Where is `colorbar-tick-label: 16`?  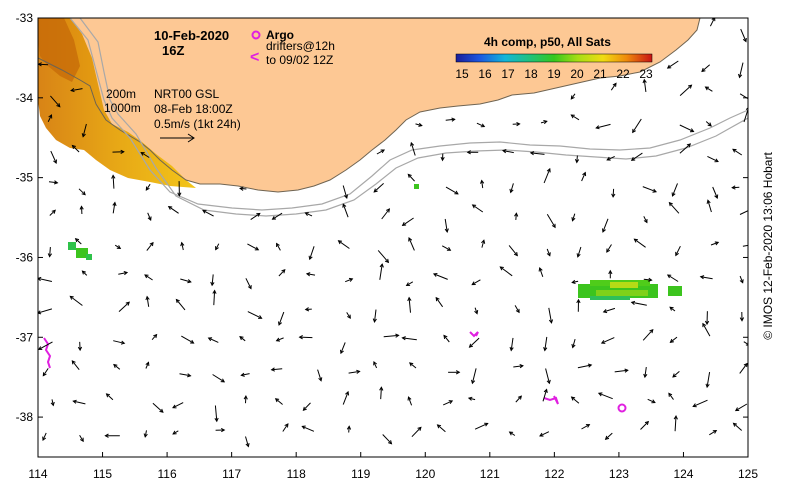
colorbar-tick-label: 16 is located at coordinates (485, 74).